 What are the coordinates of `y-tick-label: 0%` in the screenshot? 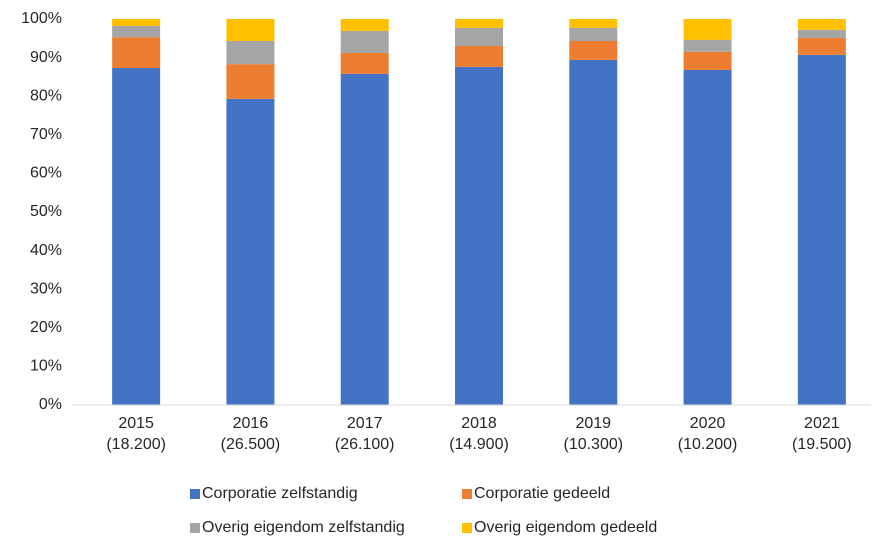 It's located at (50, 404).